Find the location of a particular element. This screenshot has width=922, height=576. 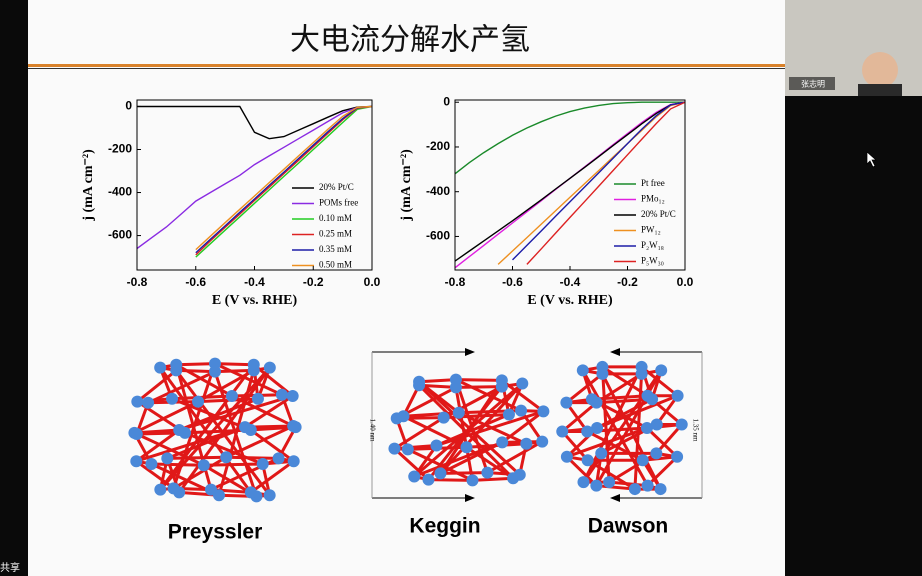

x-tick-label: -0.2 is located at coordinates (313, 282).